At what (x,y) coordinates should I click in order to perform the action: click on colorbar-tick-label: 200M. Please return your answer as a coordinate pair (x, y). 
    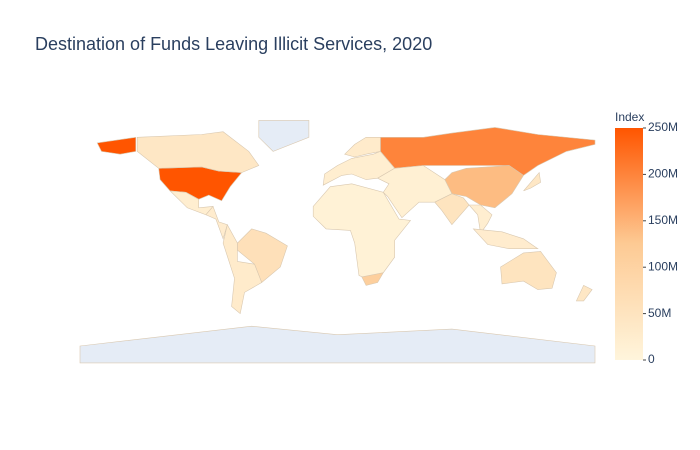
    Looking at the image, I should click on (663, 174).